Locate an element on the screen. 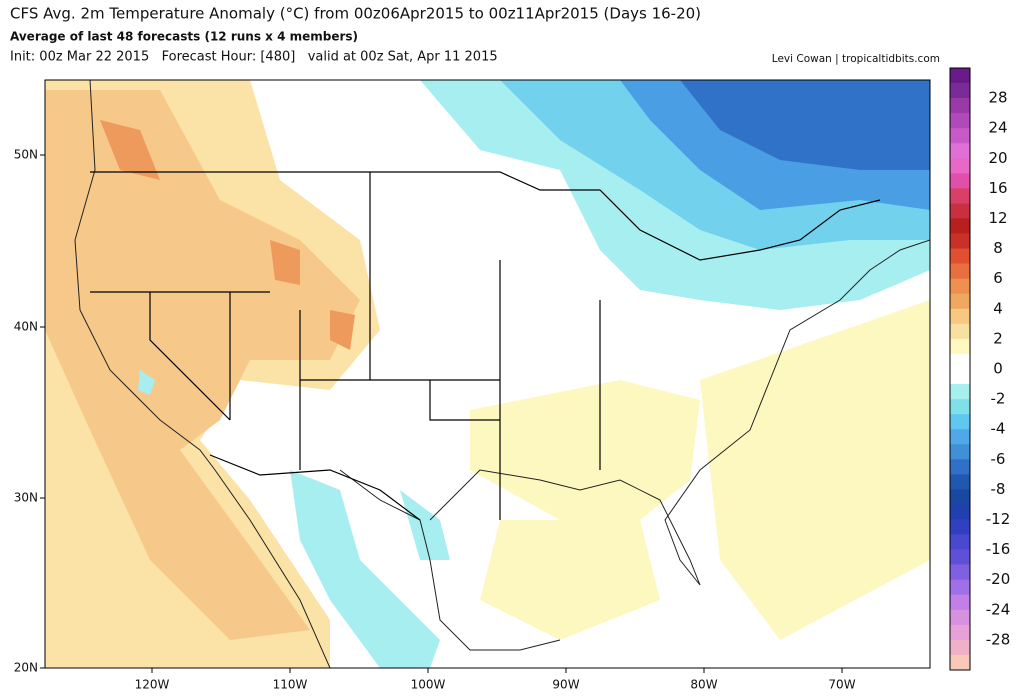 Image resolution: width=1024 pixels, height=697 pixels. colorbar-label: -8 is located at coordinates (998, 489).